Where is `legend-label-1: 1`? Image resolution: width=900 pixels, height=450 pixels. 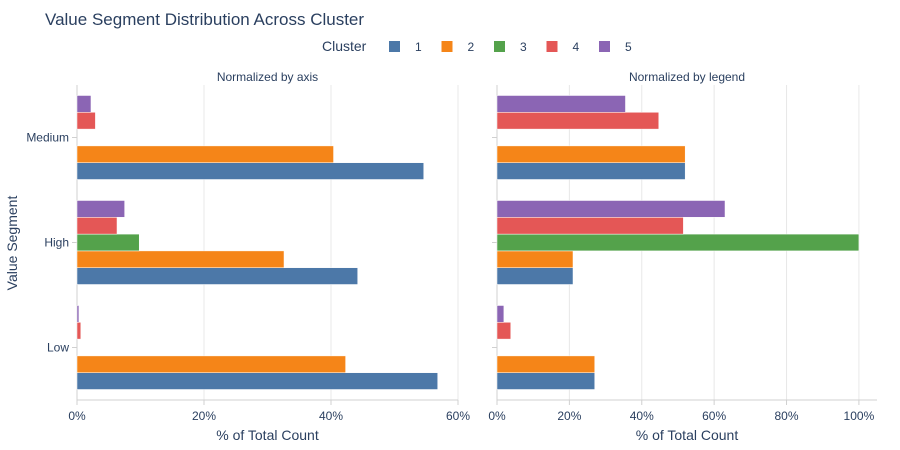 legend-label-1: 1 is located at coordinates (418, 47).